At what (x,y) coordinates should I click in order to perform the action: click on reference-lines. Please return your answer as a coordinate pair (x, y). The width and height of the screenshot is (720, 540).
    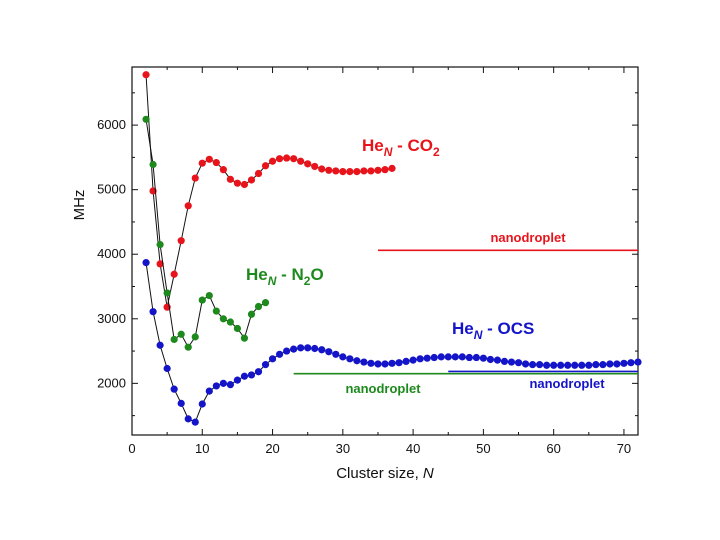
    Looking at the image, I should click on (465, 312).